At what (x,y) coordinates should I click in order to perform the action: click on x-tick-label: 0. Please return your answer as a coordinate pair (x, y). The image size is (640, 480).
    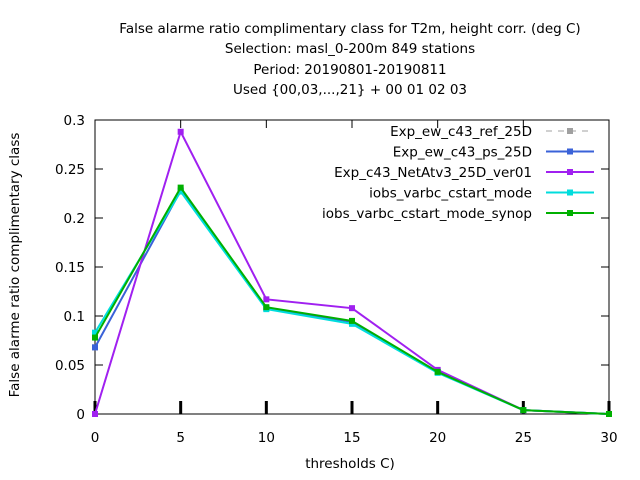
    Looking at the image, I should click on (95, 438).